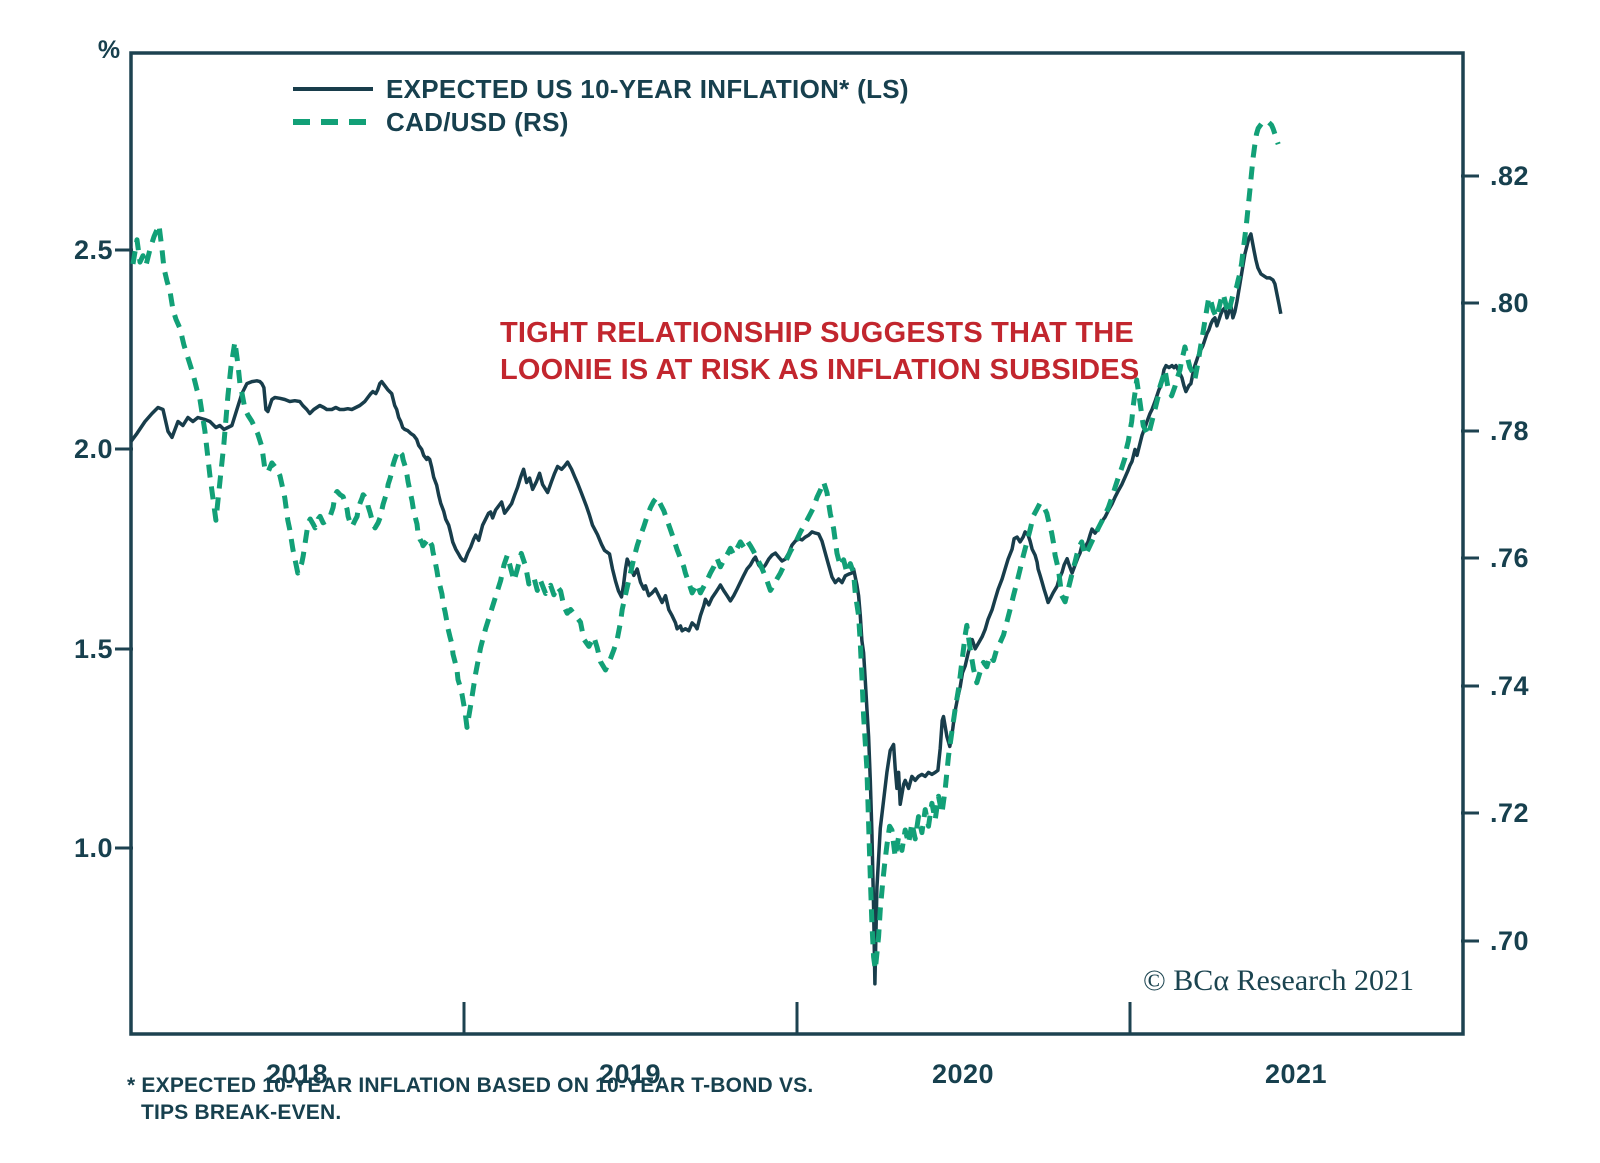 The image size is (1600, 1163). I want to click on left-tick-label: 1.0, so click(93, 848).